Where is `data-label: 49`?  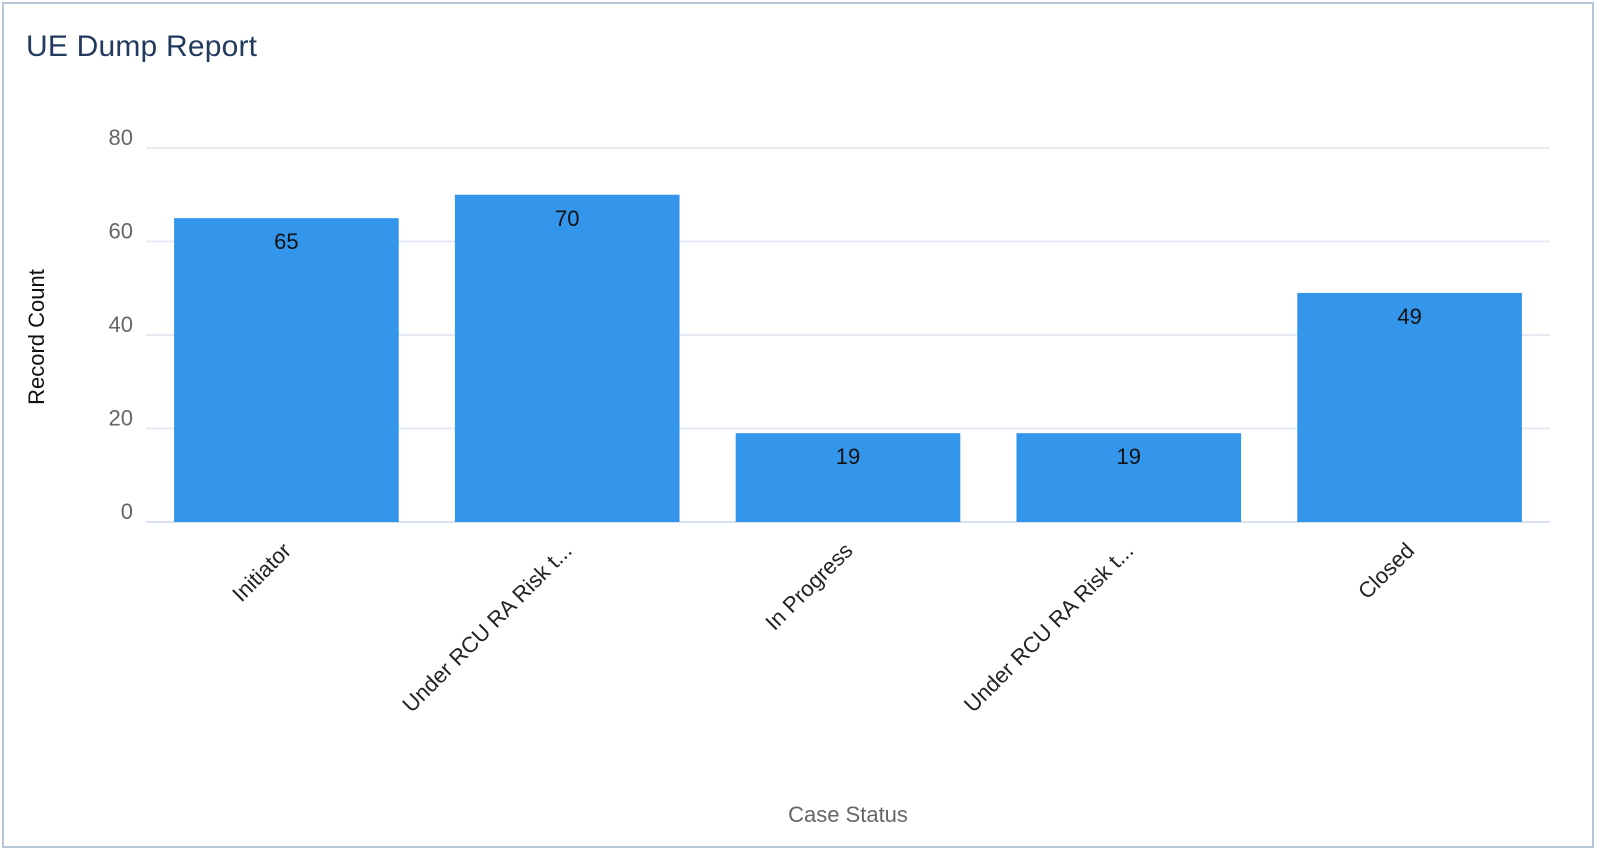 data-label: 49 is located at coordinates (1409, 316).